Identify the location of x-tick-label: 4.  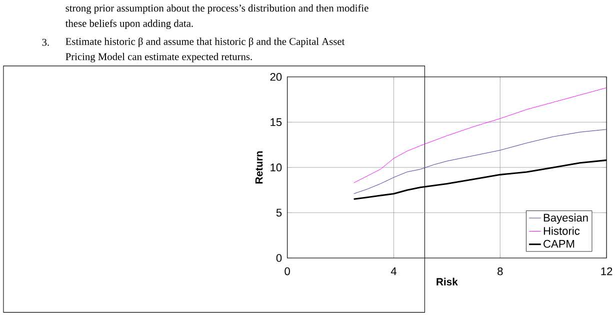
(393, 271).